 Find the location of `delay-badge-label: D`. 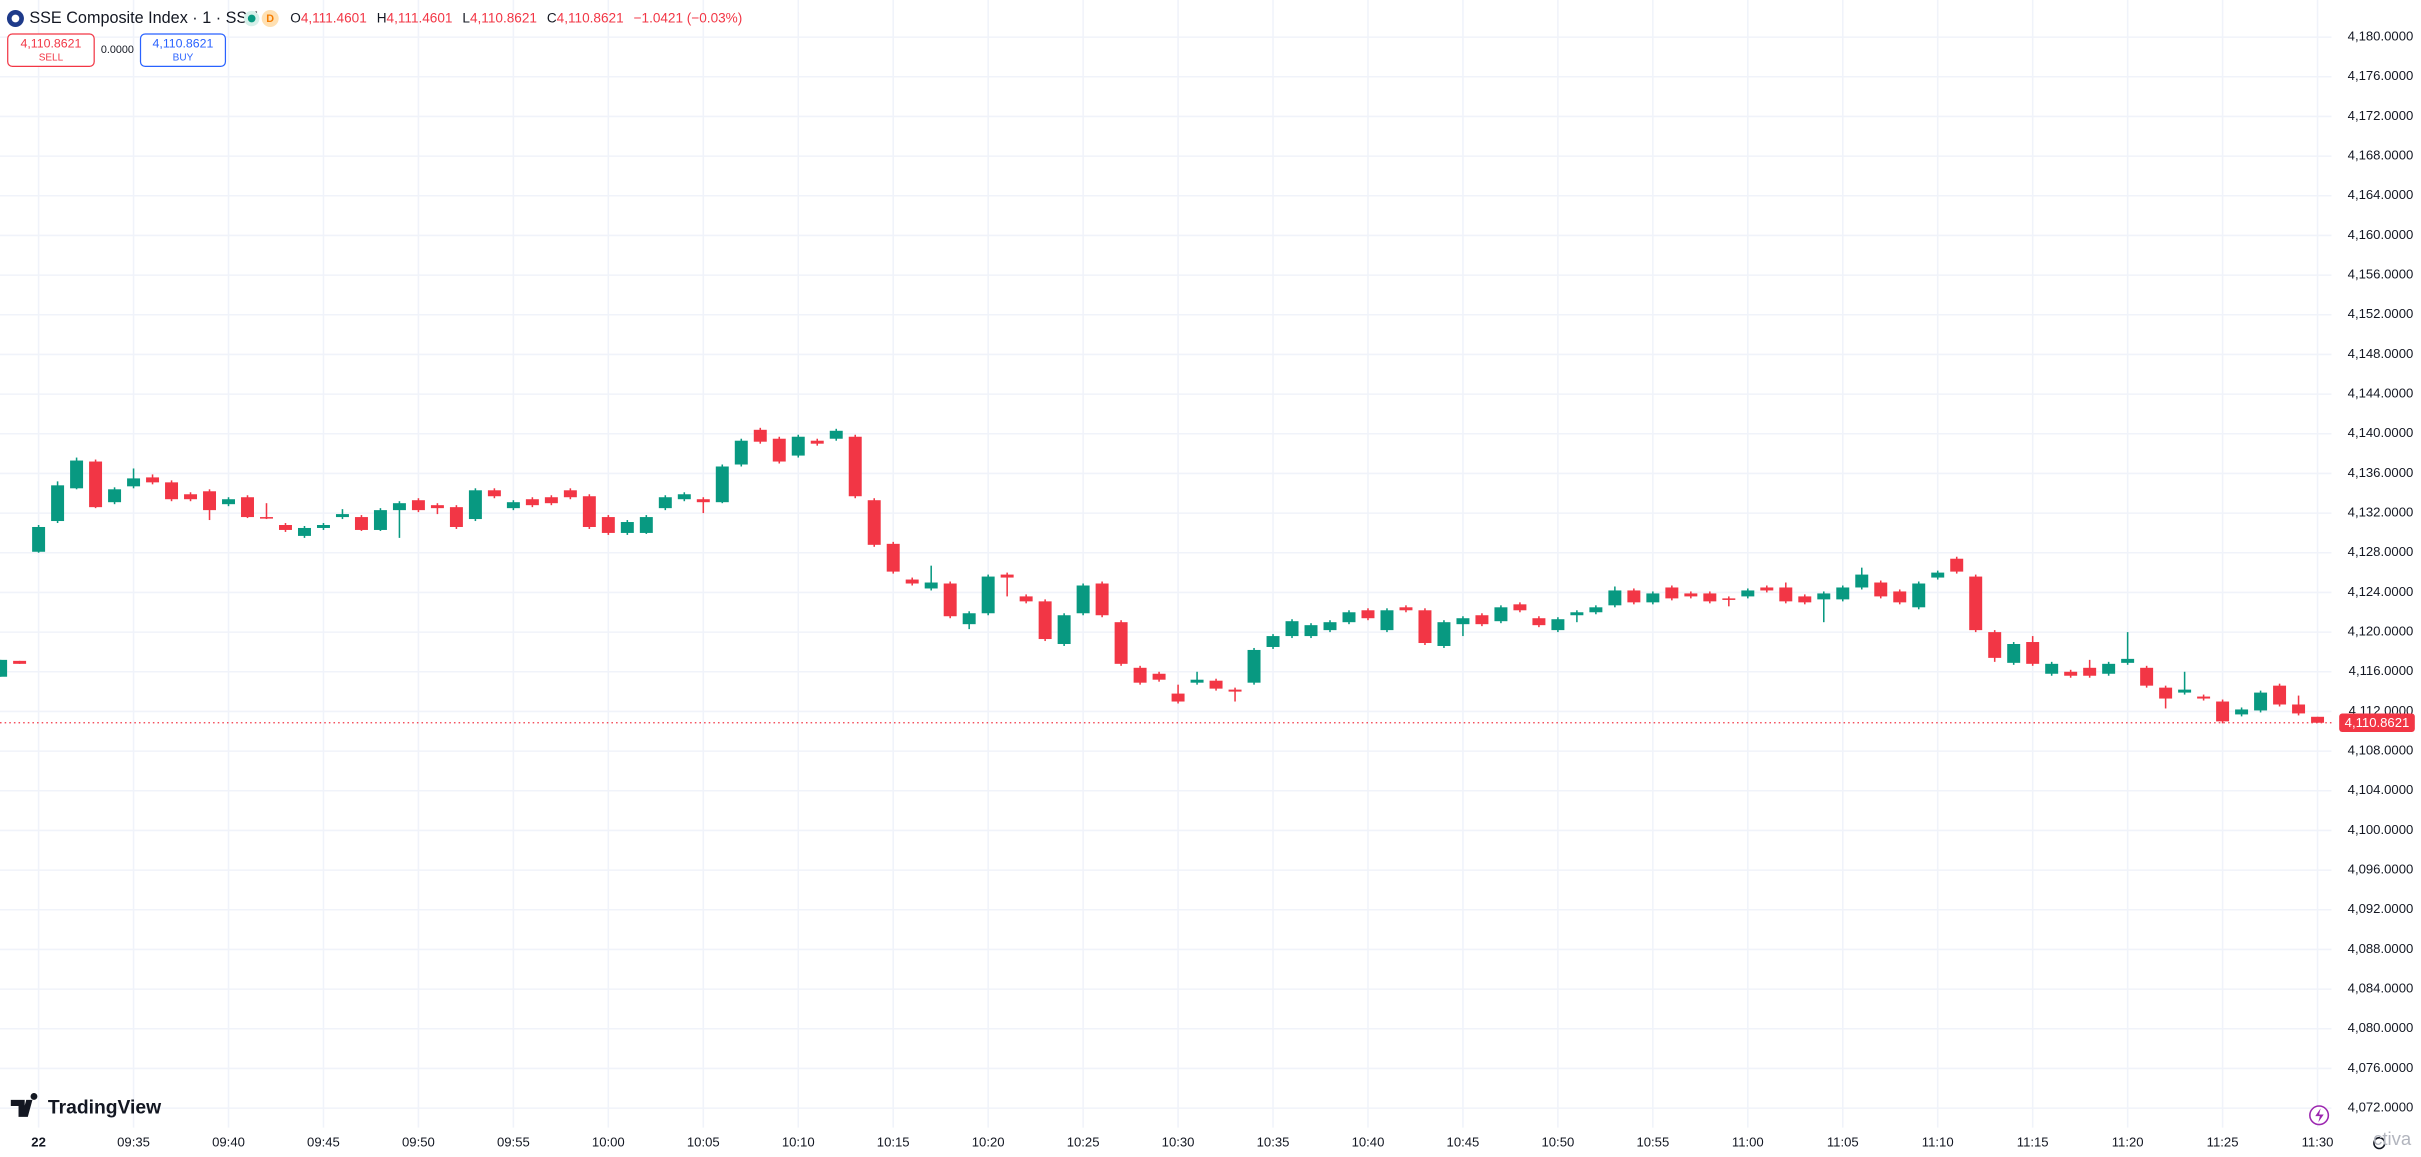

delay-badge-label: D is located at coordinates (270, 19).